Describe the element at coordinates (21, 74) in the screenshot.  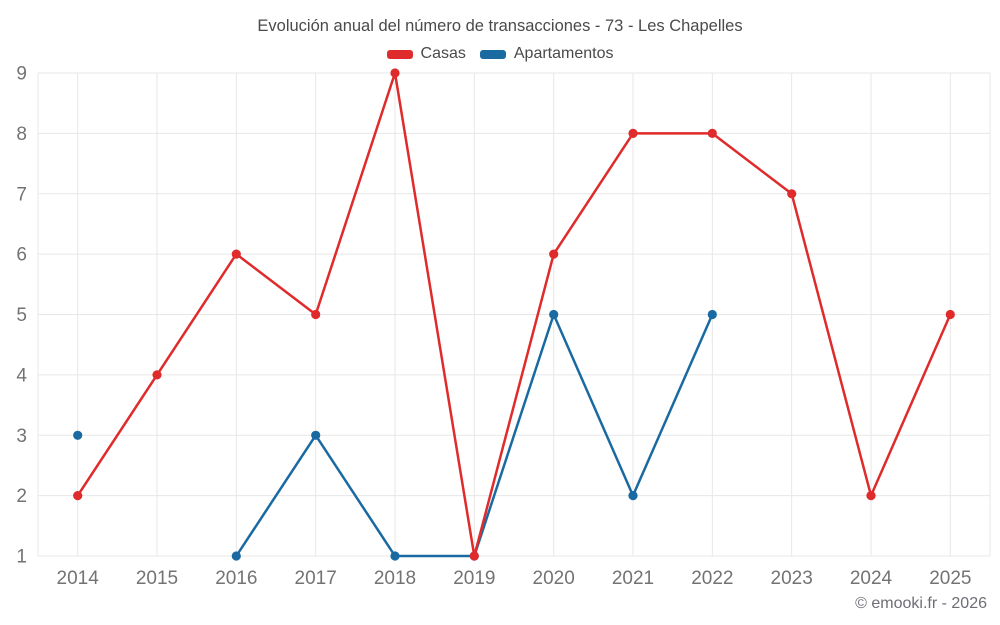
I see `y-tick-label: 9` at that location.